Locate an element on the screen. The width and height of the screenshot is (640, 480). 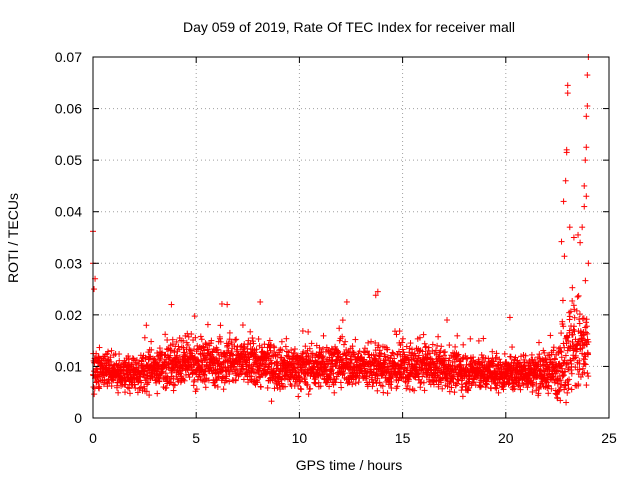
x-axis-label: GPS time / hours is located at coordinates (349, 465).